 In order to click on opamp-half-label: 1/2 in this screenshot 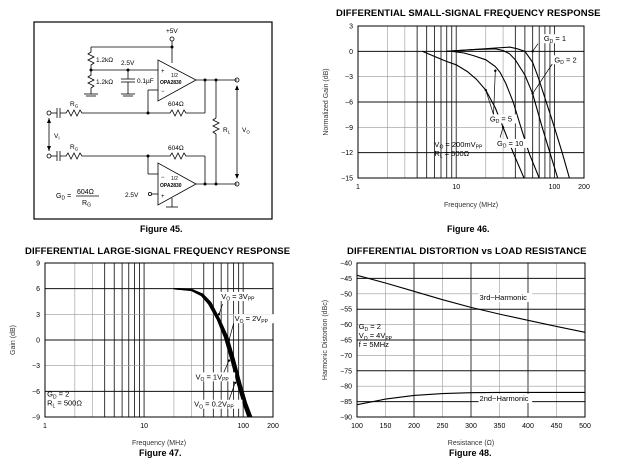, I will do `click(174, 179)`.